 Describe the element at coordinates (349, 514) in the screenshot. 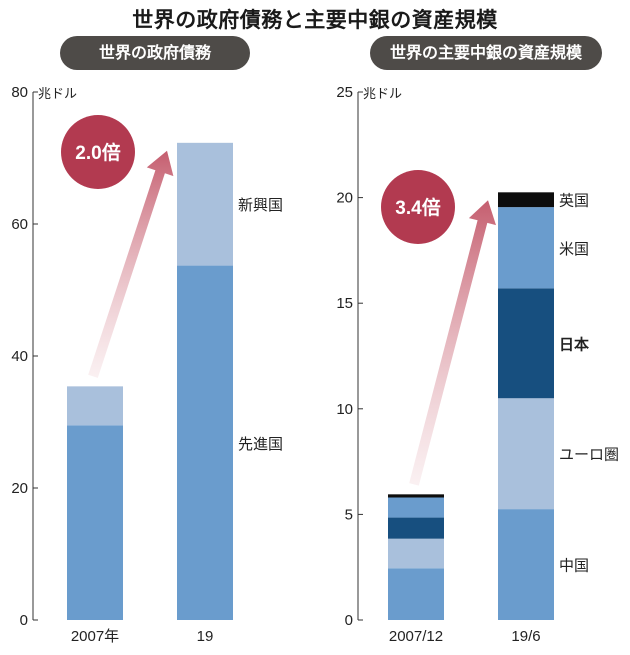

I see `y-tick-label: 5` at that location.